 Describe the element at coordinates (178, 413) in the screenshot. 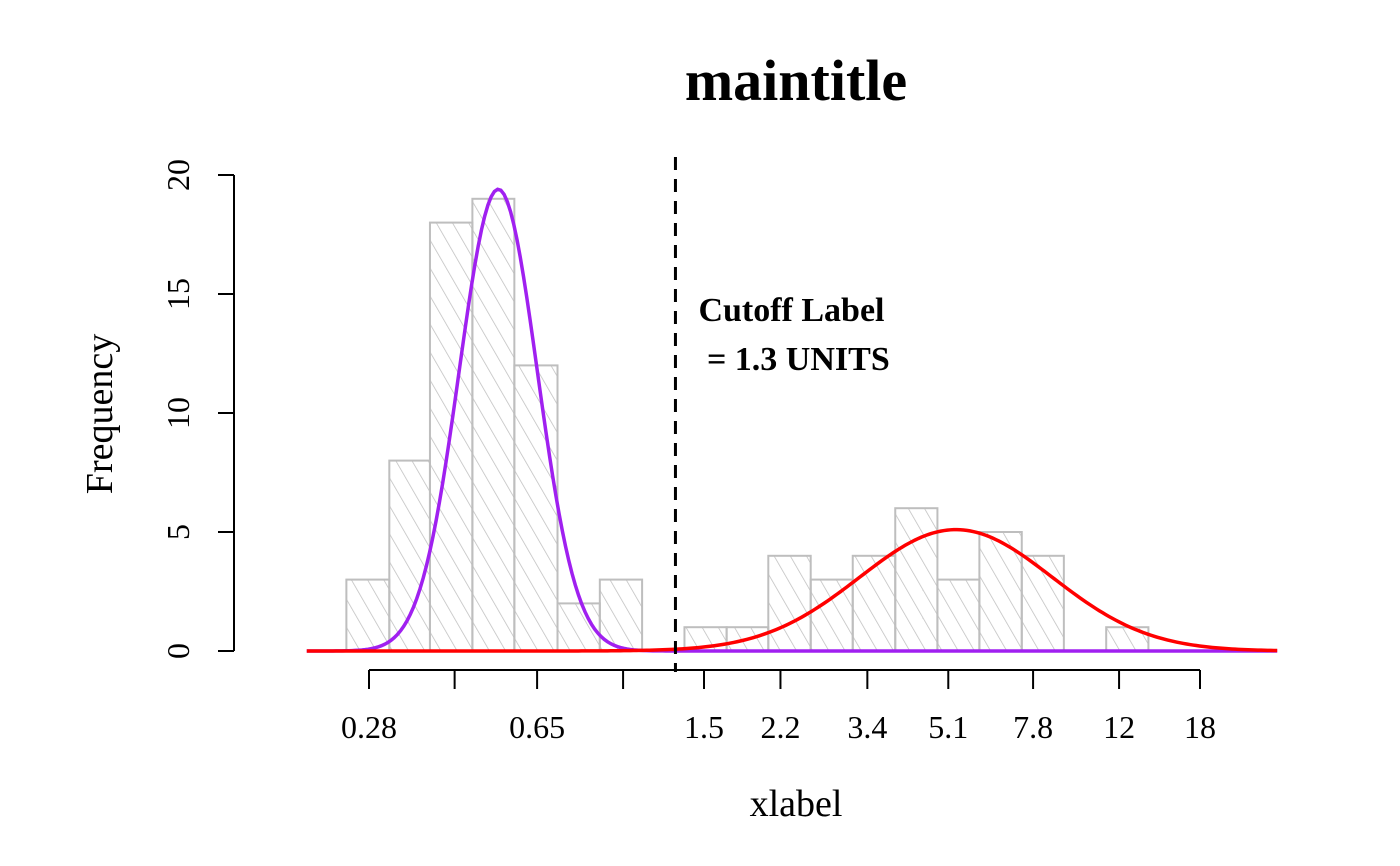

I see `y-tick-label-10: 10` at that location.